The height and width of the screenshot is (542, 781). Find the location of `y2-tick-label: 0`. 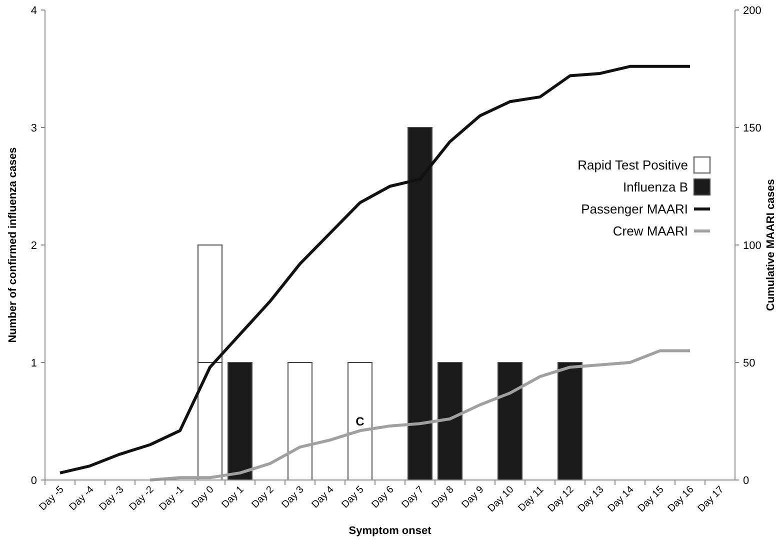

y2-tick-label: 0 is located at coordinates (746, 480).